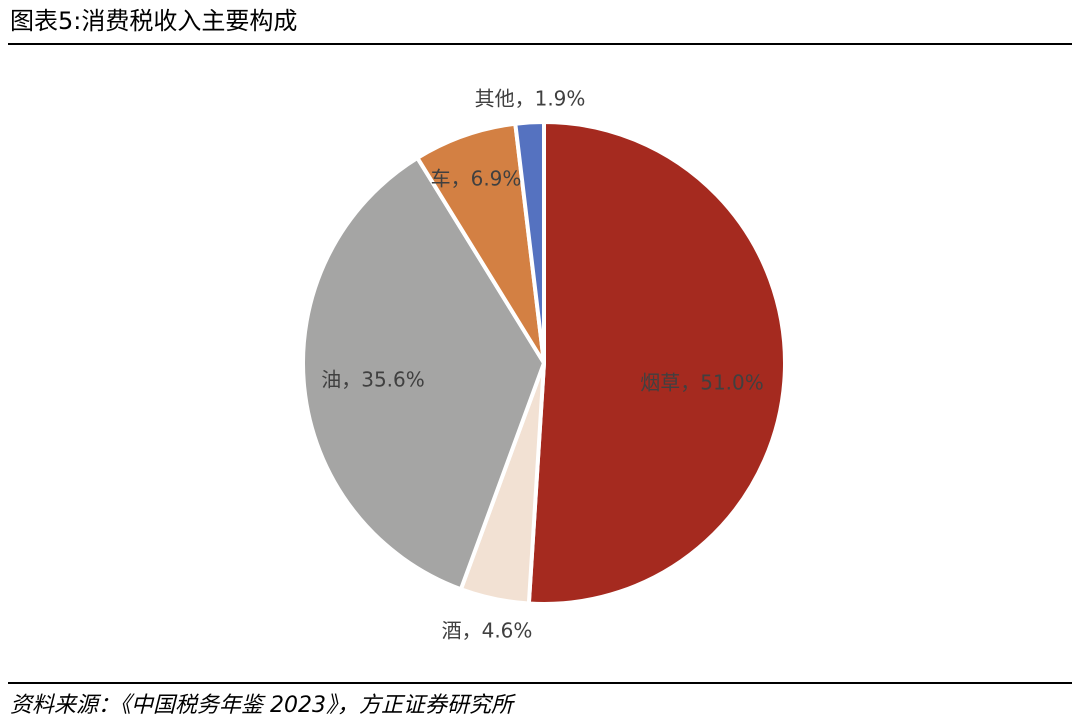 The width and height of the screenshot is (1080, 725). I want to click on data-label: 油，35.6%, so click(373, 380).